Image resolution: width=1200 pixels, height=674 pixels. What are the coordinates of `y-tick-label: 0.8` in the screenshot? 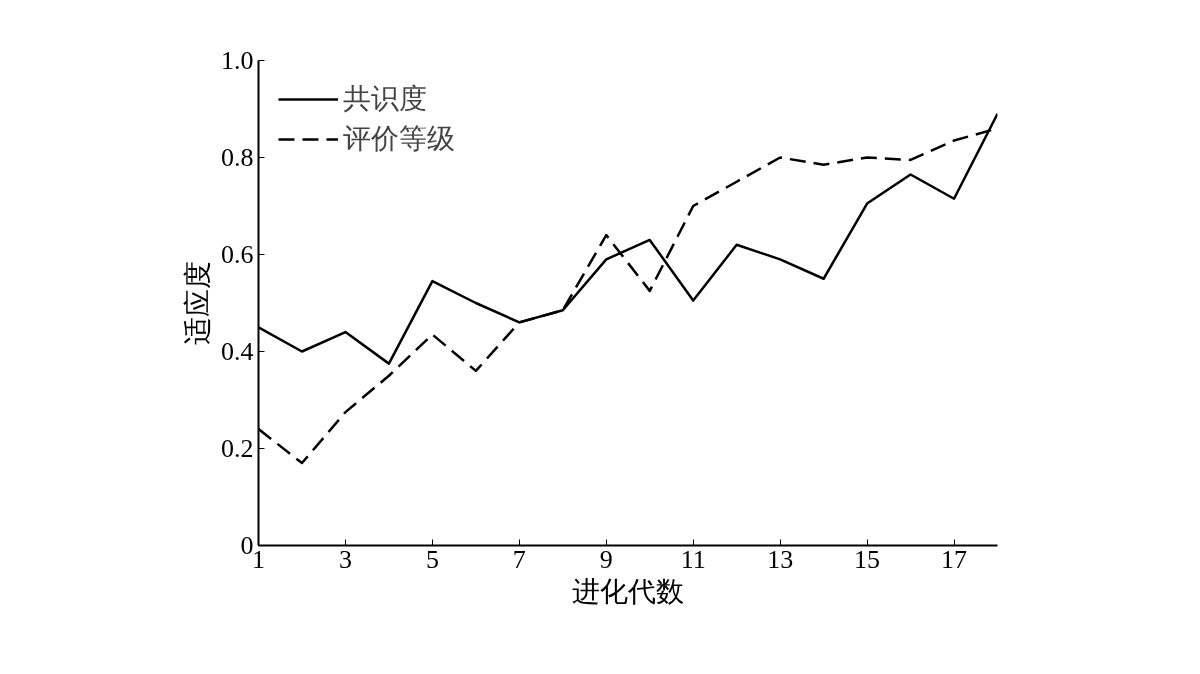 It's located at (237, 157).